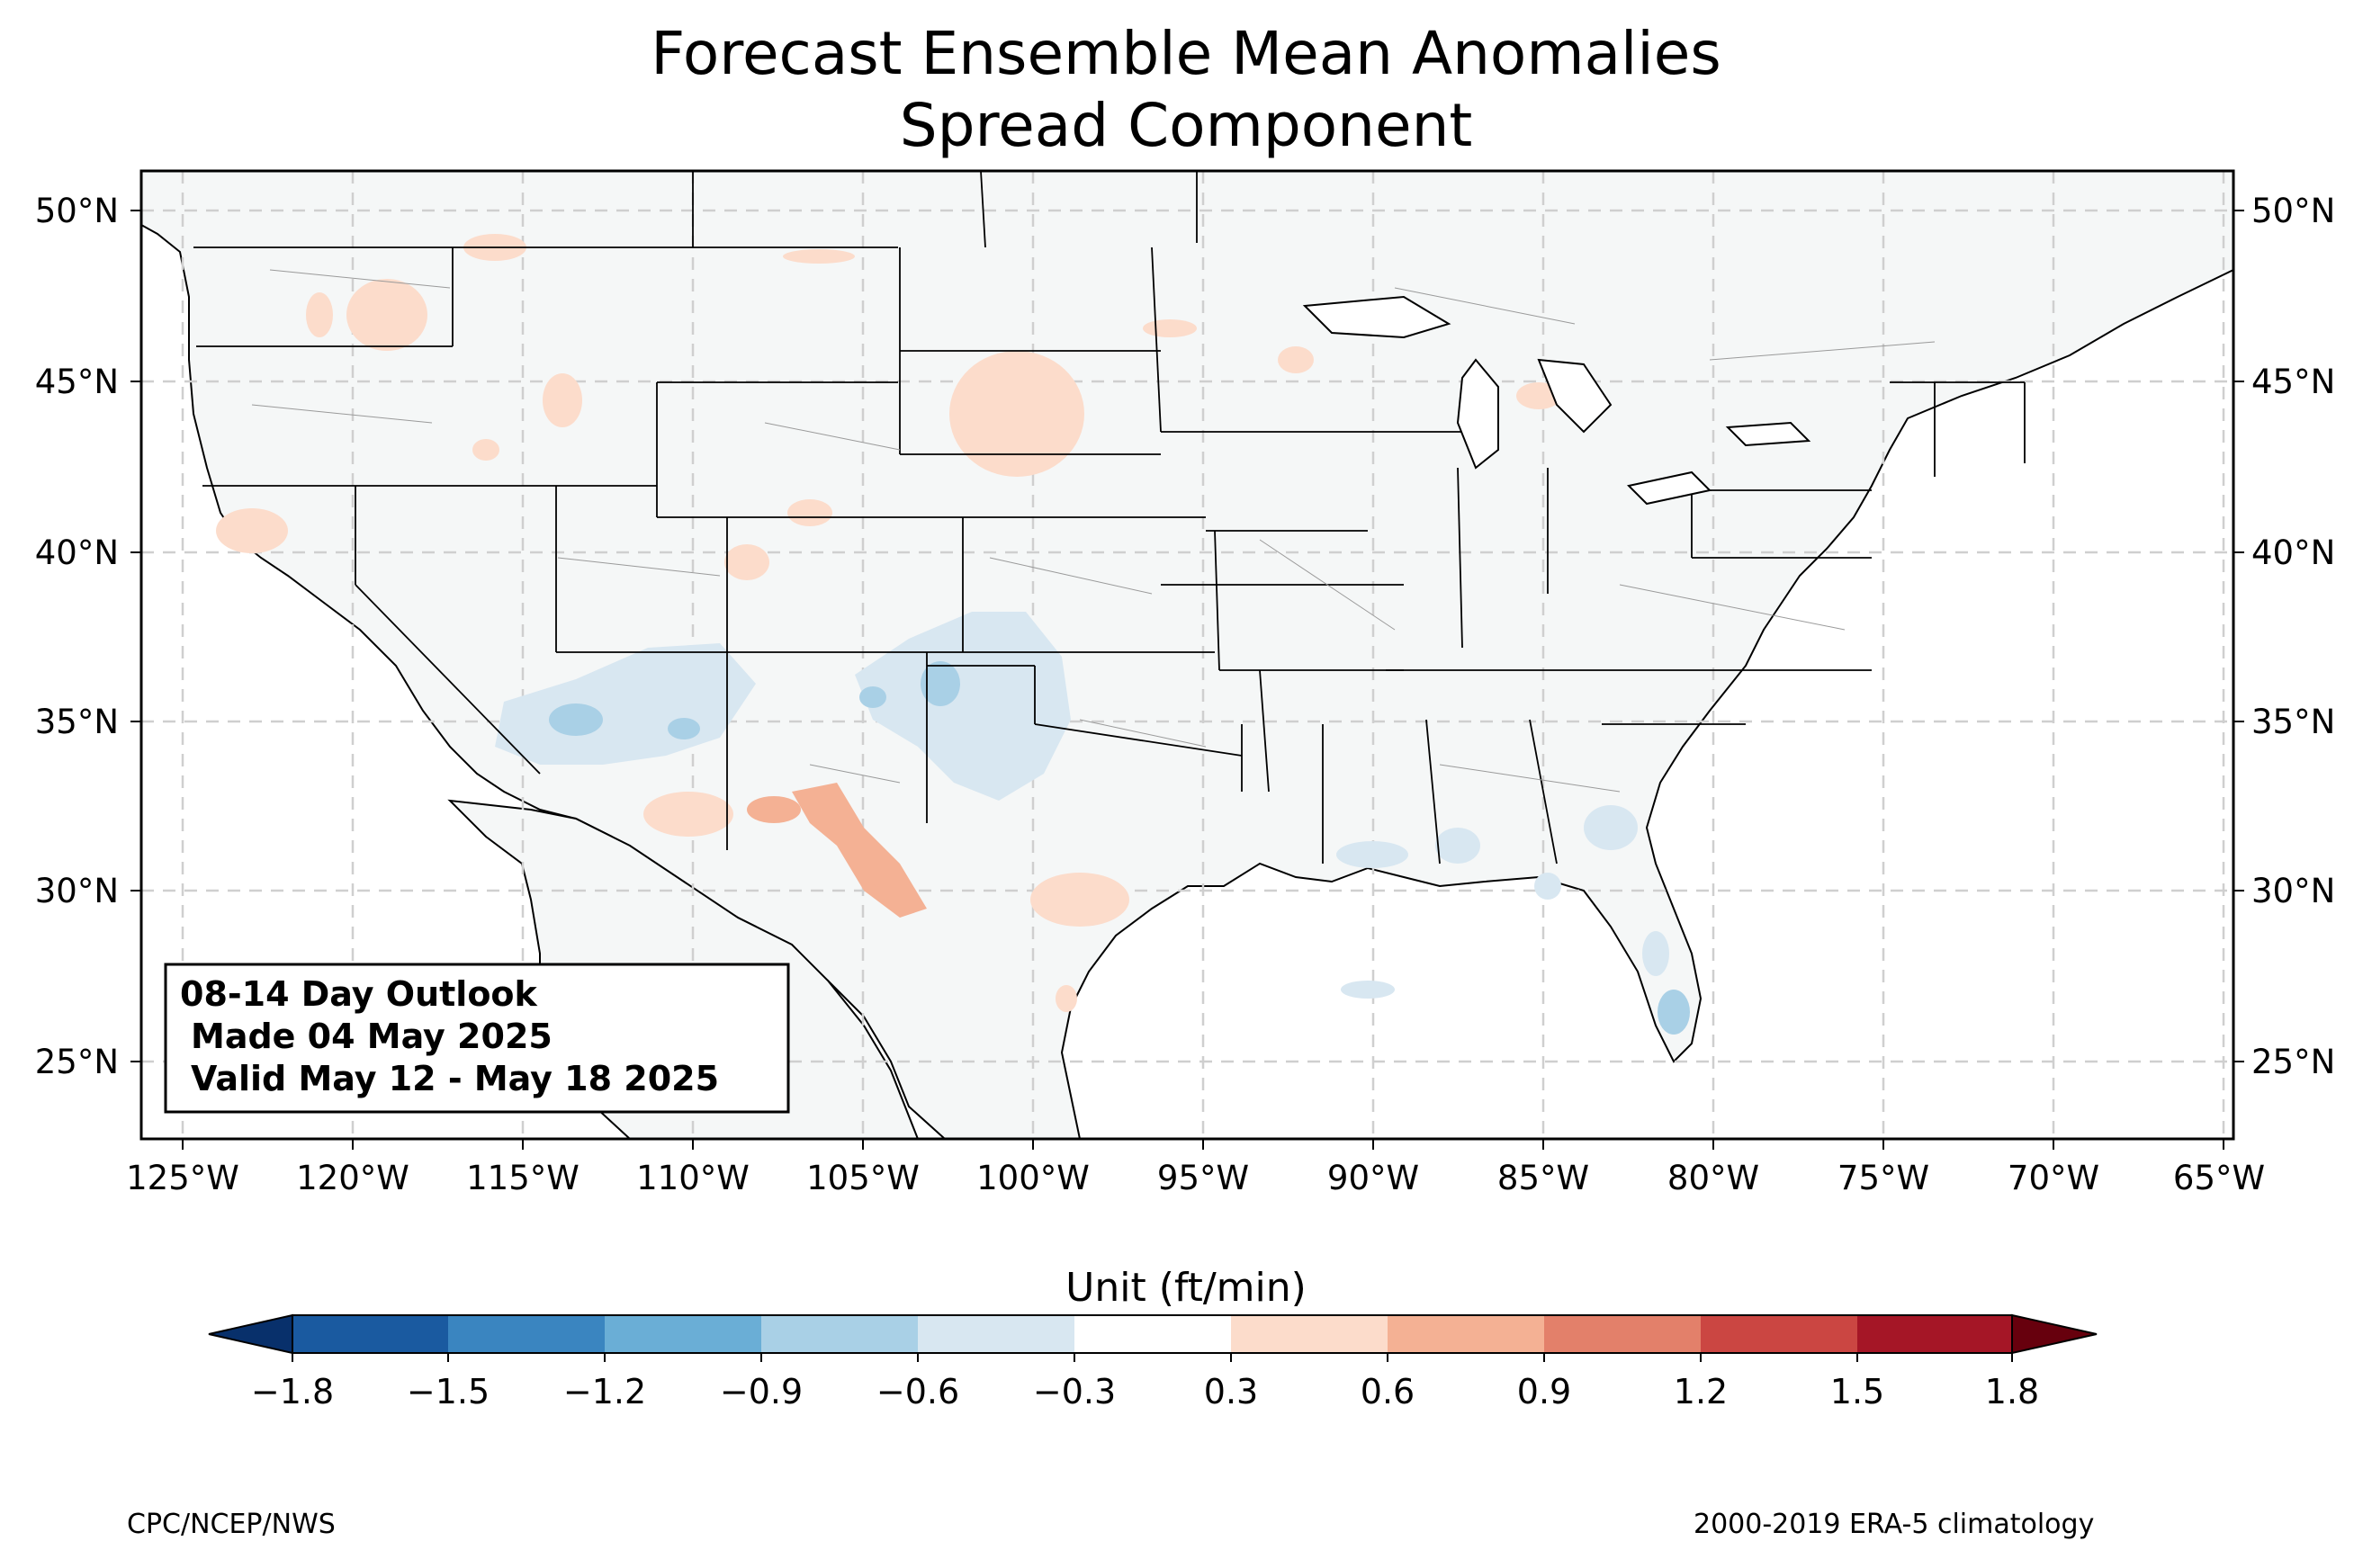 This screenshot has width=2372, height=1568. I want to click on great-lakes, so click(1557, 400).